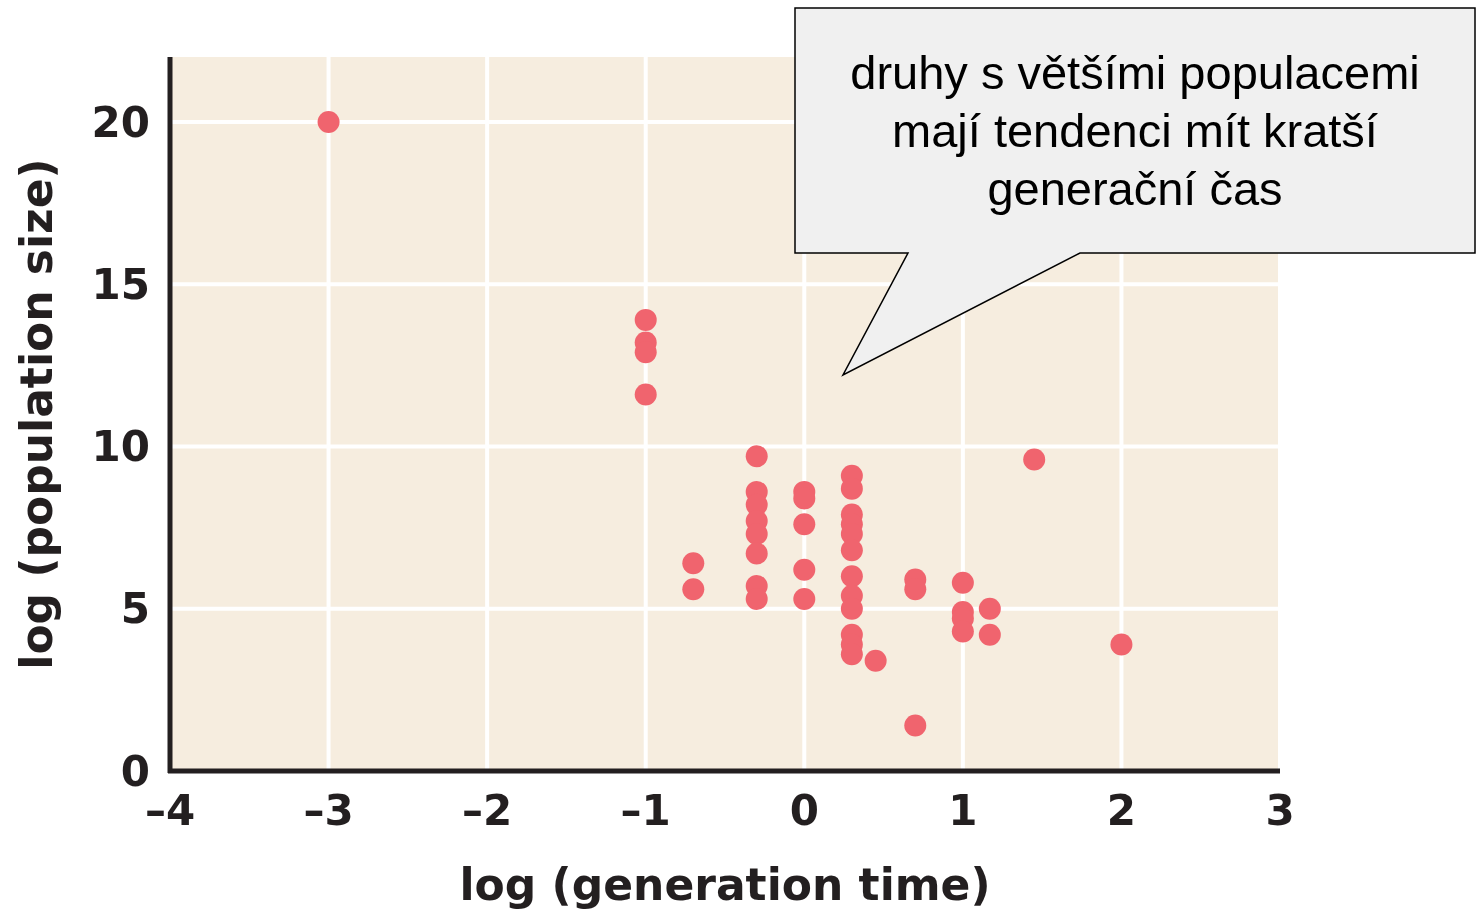 The image size is (1480, 910). What do you see at coordinates (645, 810) in the screenshot?
I see `x-tick-label: –1` at bounding box center [645, 810].